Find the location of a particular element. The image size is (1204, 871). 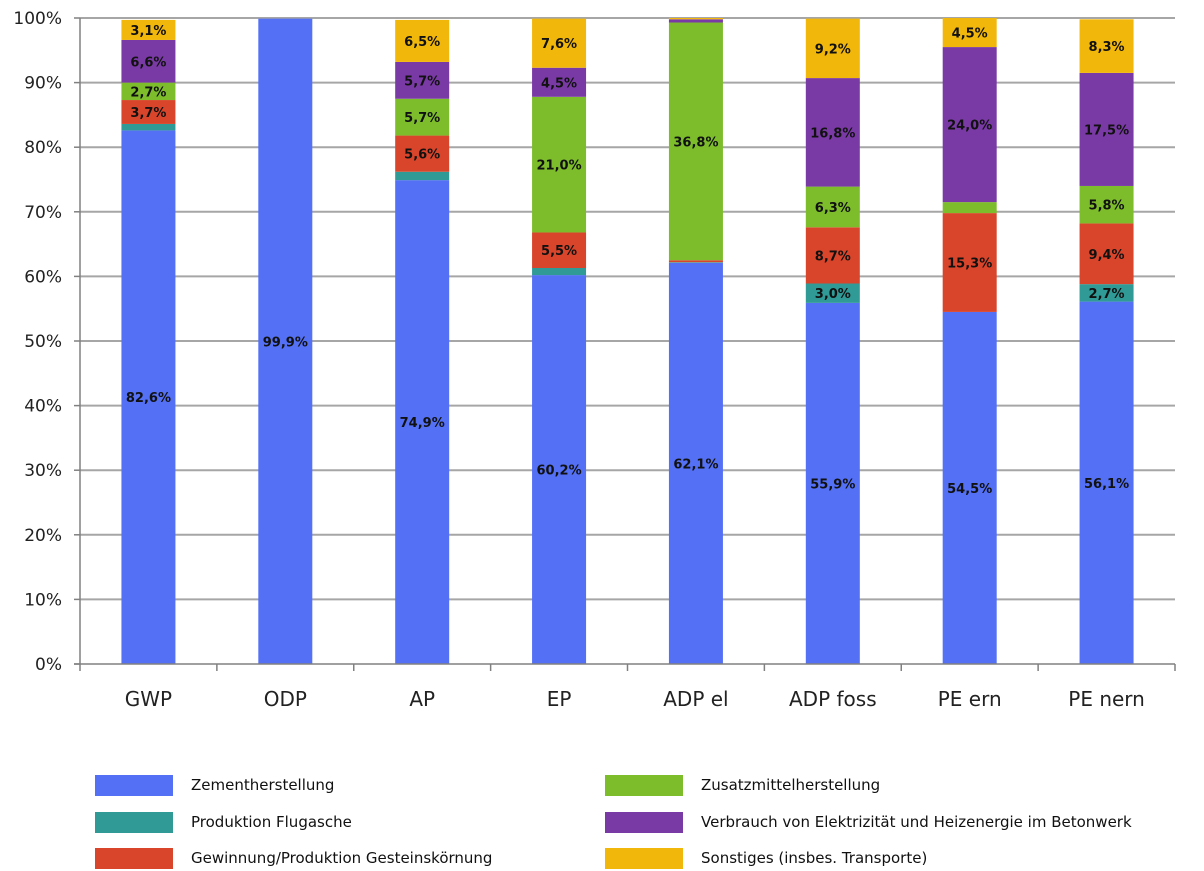

data-label: 3,7% is located at coordinates (148, 113).